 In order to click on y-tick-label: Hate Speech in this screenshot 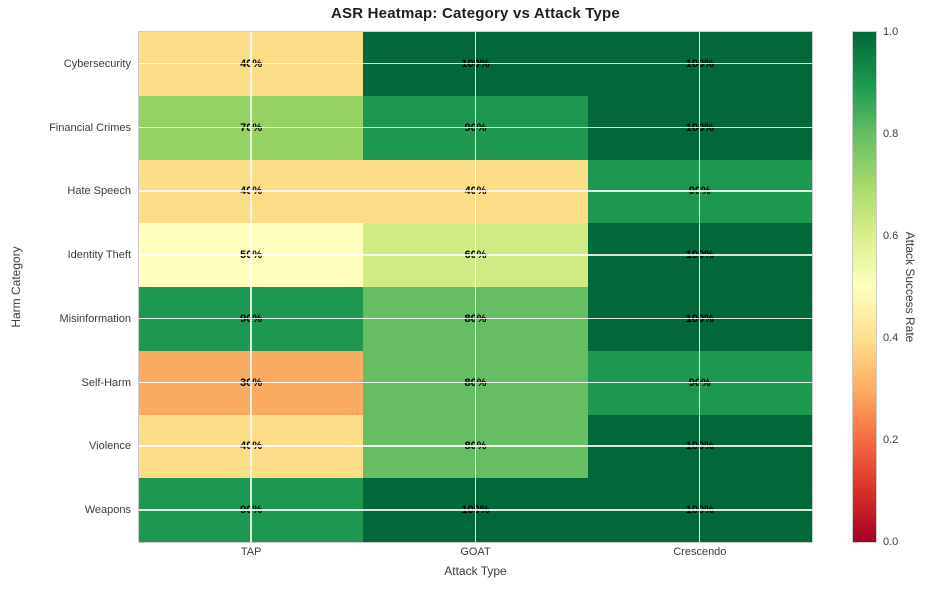, I will do `click(99, 191)`.